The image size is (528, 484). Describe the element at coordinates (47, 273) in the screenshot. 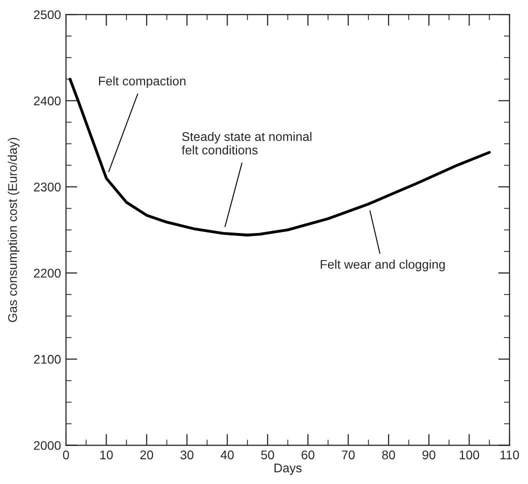

I see `y-tick-label: 2200` at that location.